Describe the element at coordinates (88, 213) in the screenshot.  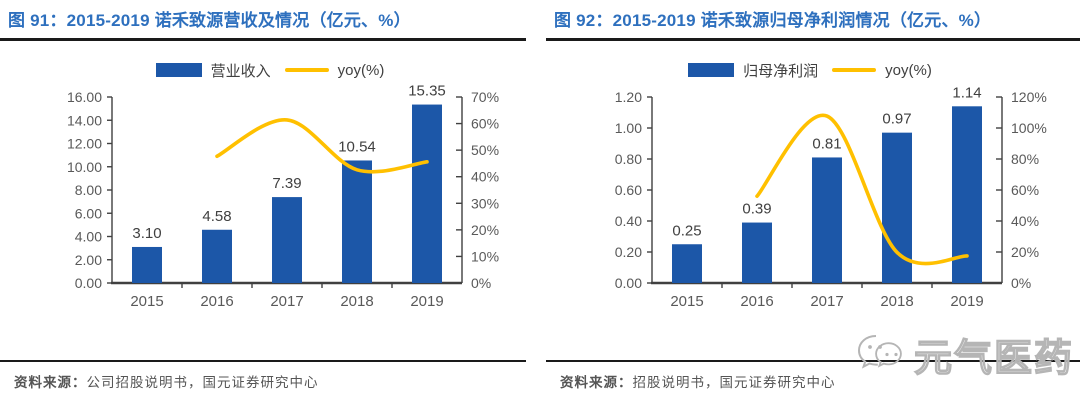
I see `svg-text: 6.00` at that location.